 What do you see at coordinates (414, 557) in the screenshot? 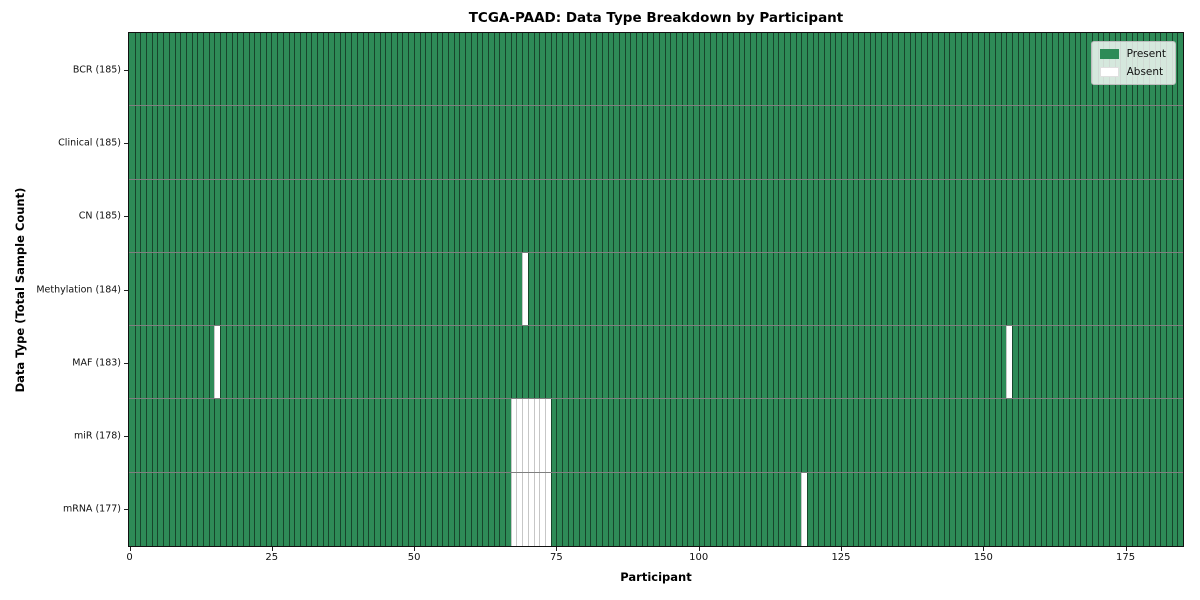
I see `x-tick-label: 50` at bounding box center [414, 557].